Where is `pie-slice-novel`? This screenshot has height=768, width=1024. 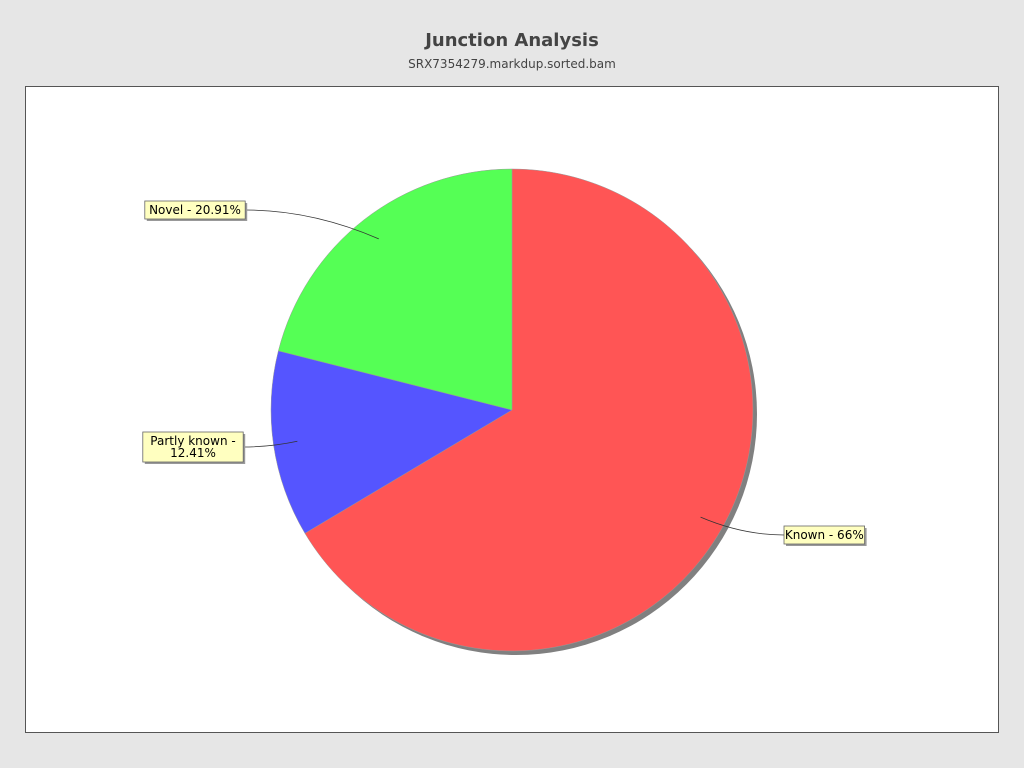 pie-slice-novel is located at coordinates (395, 289).